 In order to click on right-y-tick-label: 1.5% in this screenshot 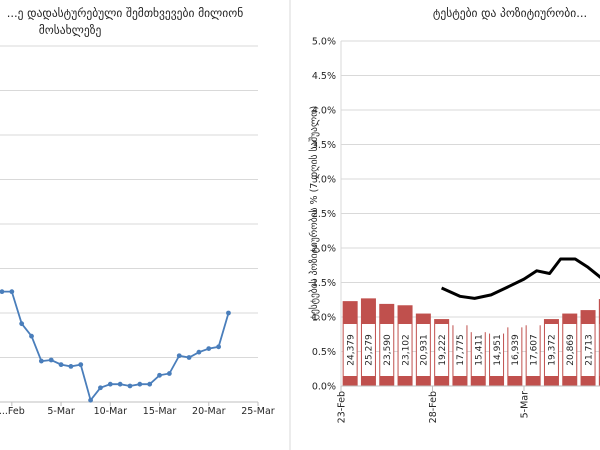, I will do `click(324, 283)`.